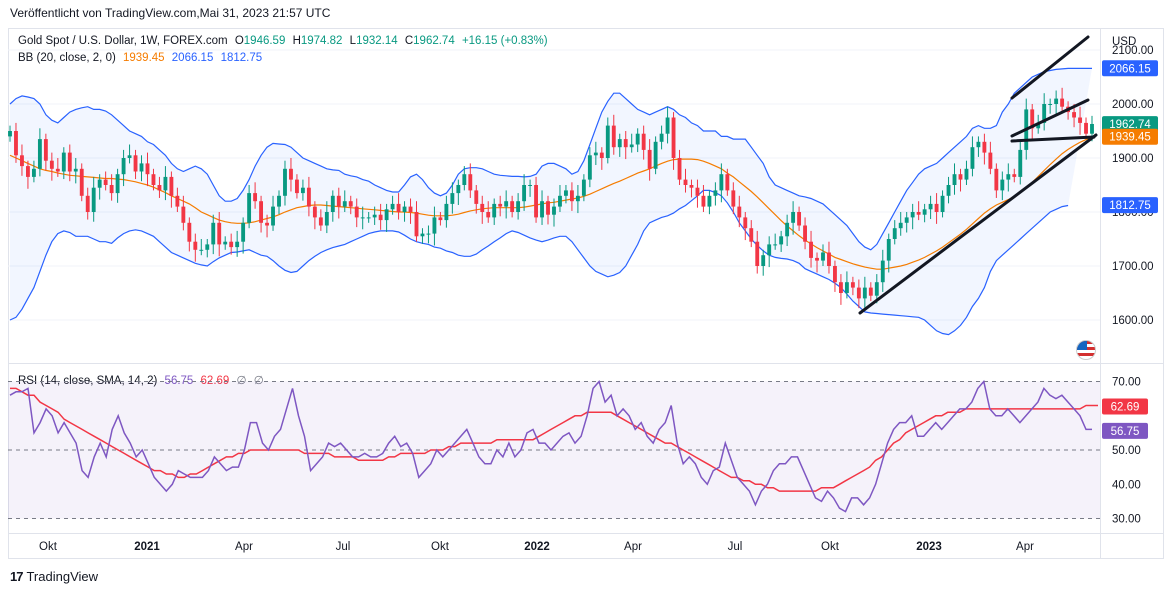 The width and height of the screenshot is (1172, 595). Describe the element at coordinates (62, 576) in the screenshot. I see `brand-name: TradingView` at that location.